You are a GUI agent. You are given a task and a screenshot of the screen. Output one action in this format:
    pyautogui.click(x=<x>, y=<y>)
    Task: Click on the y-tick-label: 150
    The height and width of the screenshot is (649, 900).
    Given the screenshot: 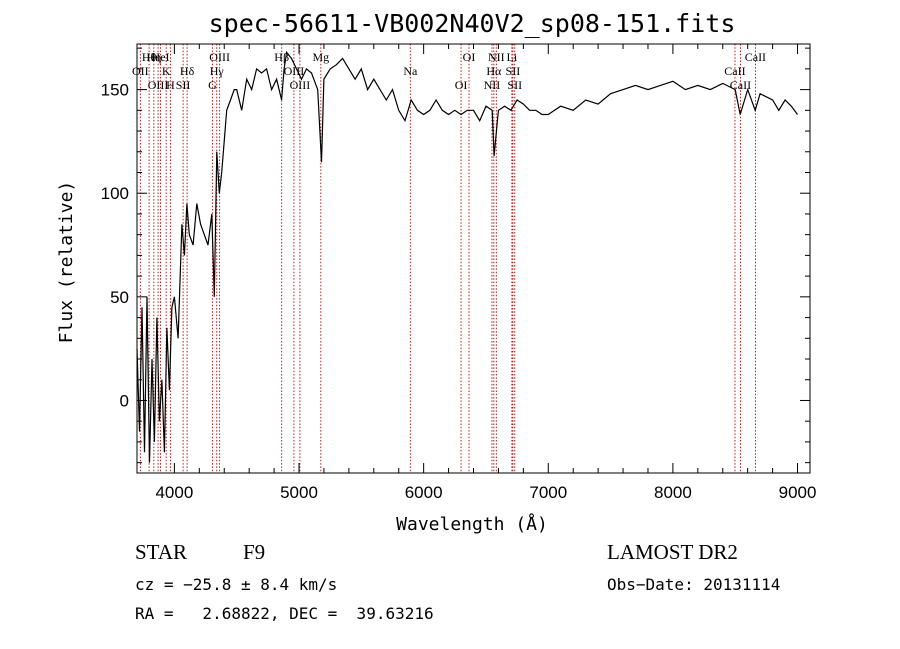 What is the action you would take?
    pyautogui.click(x=115, y=90)
    